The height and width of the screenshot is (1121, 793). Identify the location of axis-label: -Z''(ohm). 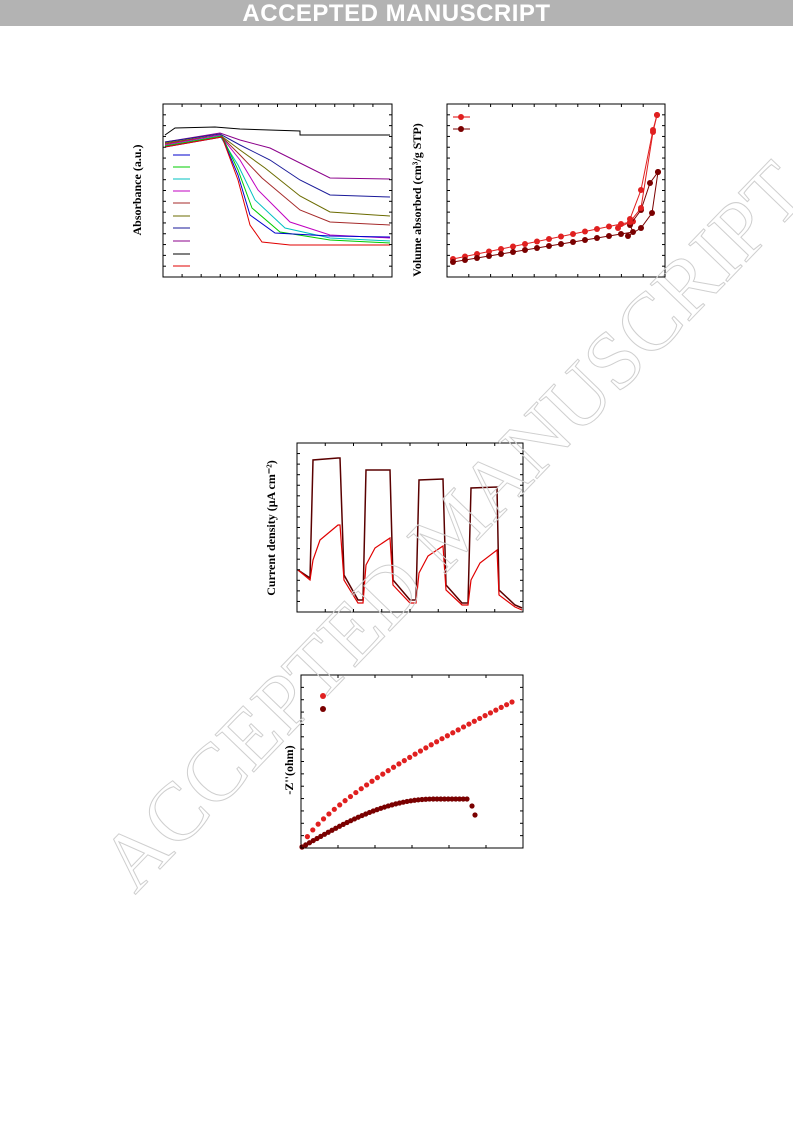
(289, 769).